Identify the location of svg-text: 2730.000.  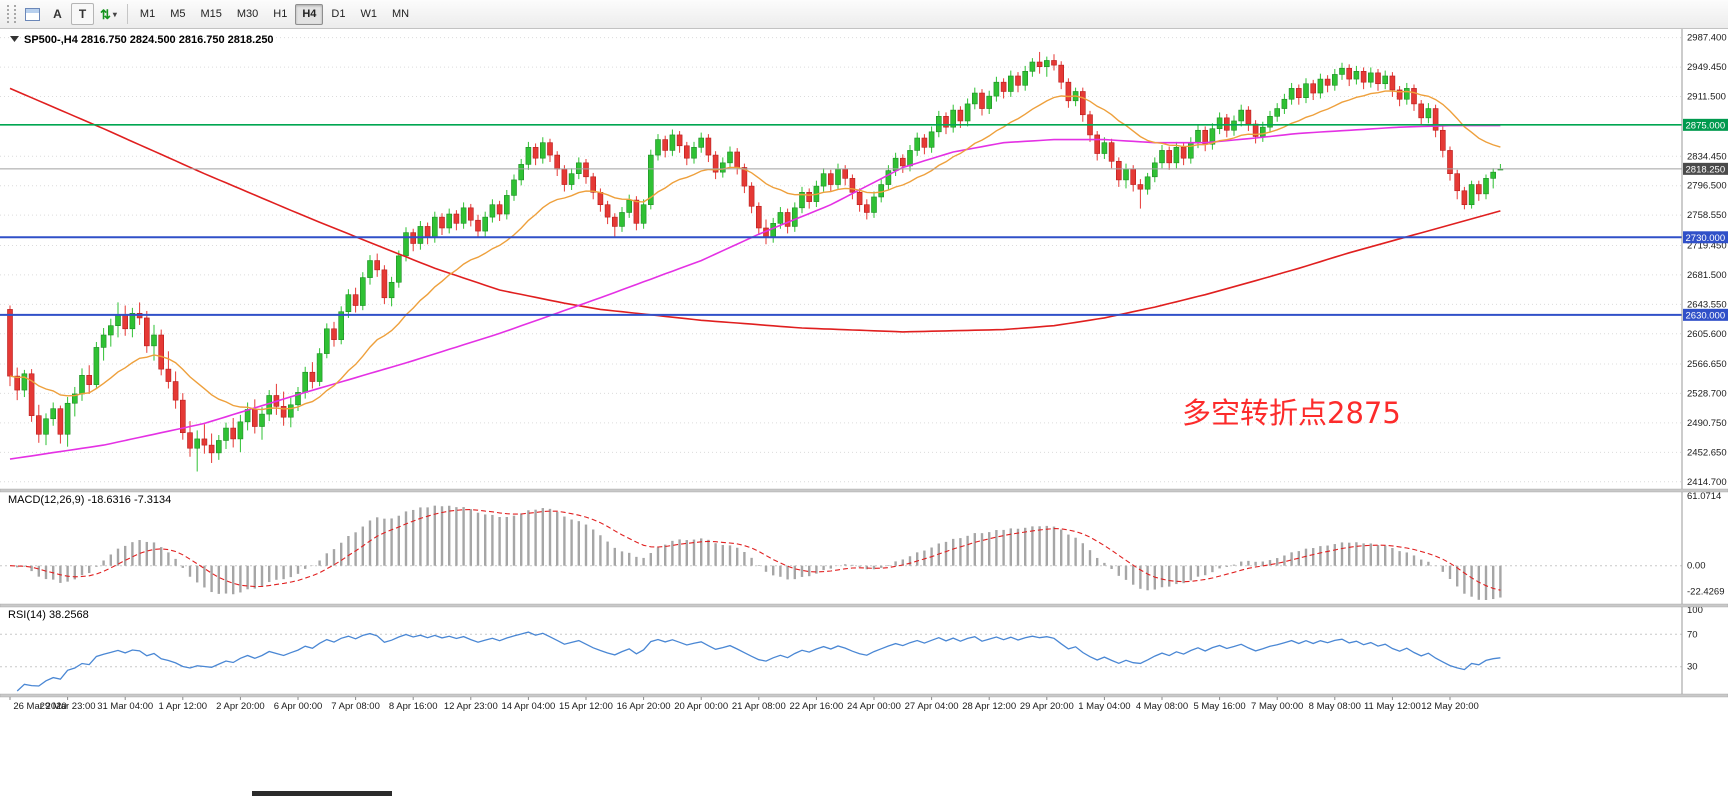
(1706, 238).